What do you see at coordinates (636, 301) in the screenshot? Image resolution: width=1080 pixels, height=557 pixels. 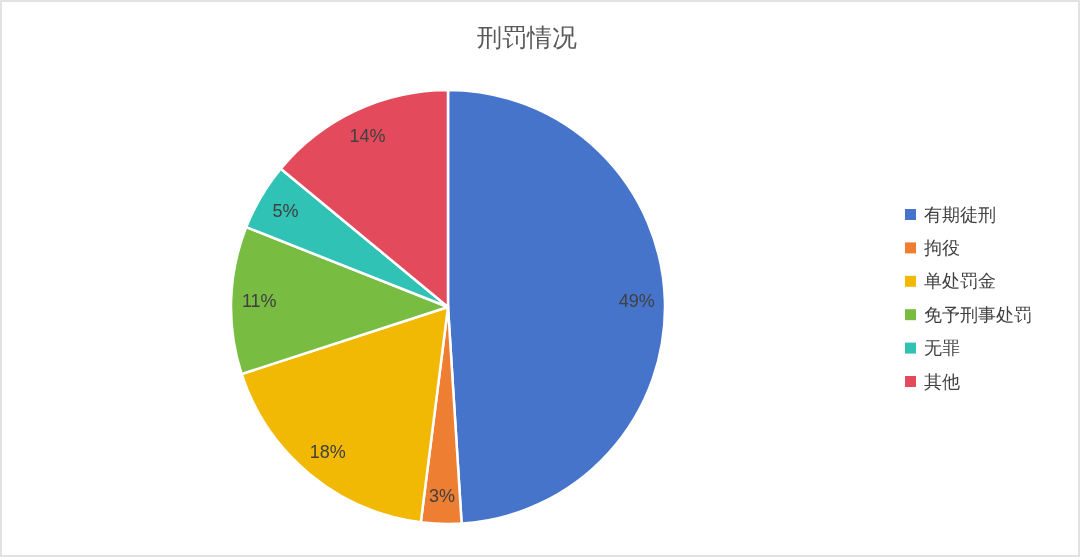 I see `data-label: 49%` at bounding box center [636, 301].